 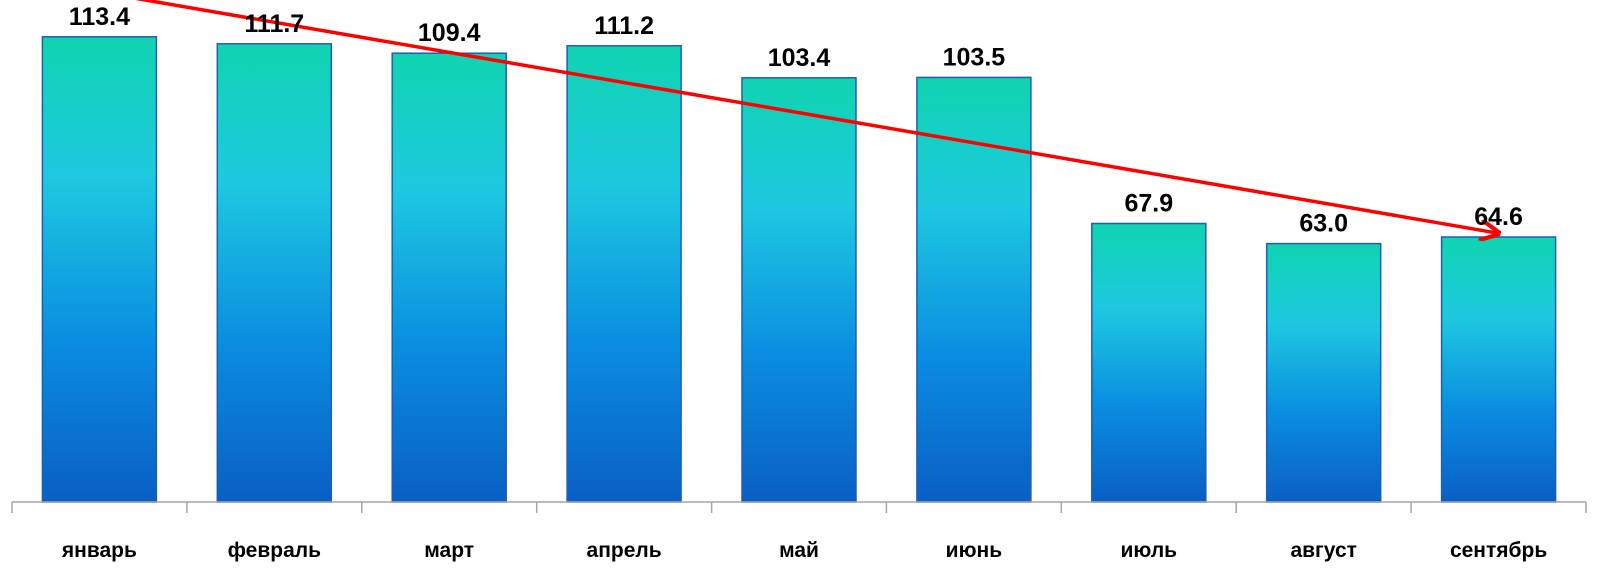 What do you see at coordinates (1498, 369) in the screenshot?
I see `bar-сентябрь` at bounding box center [1498, 369].